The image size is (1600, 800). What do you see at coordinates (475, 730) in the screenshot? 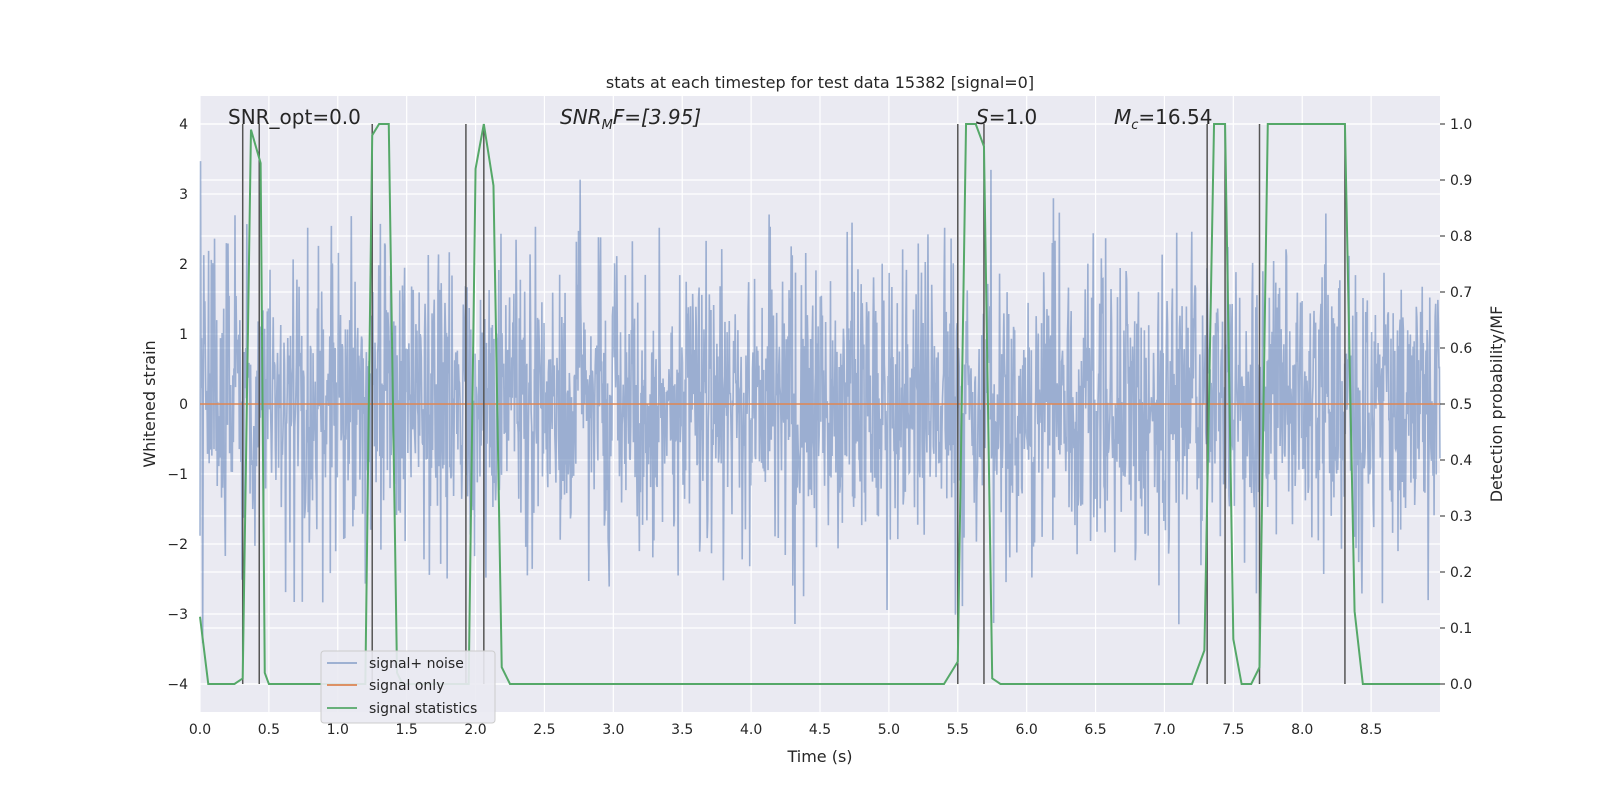
I see `x-tick-label: 2.0` at bounding box center [475, 730].